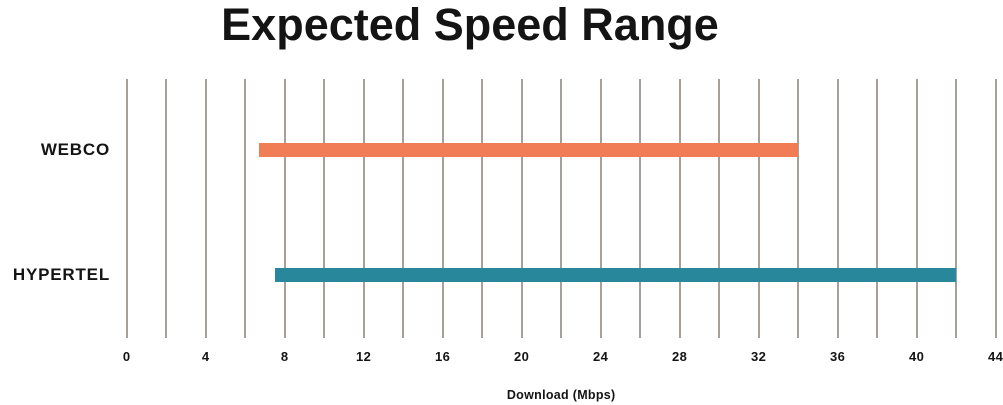  Describe the element at coordinates (442, 356) in the screenshot. I see `x-tick-label: 16` at that location.